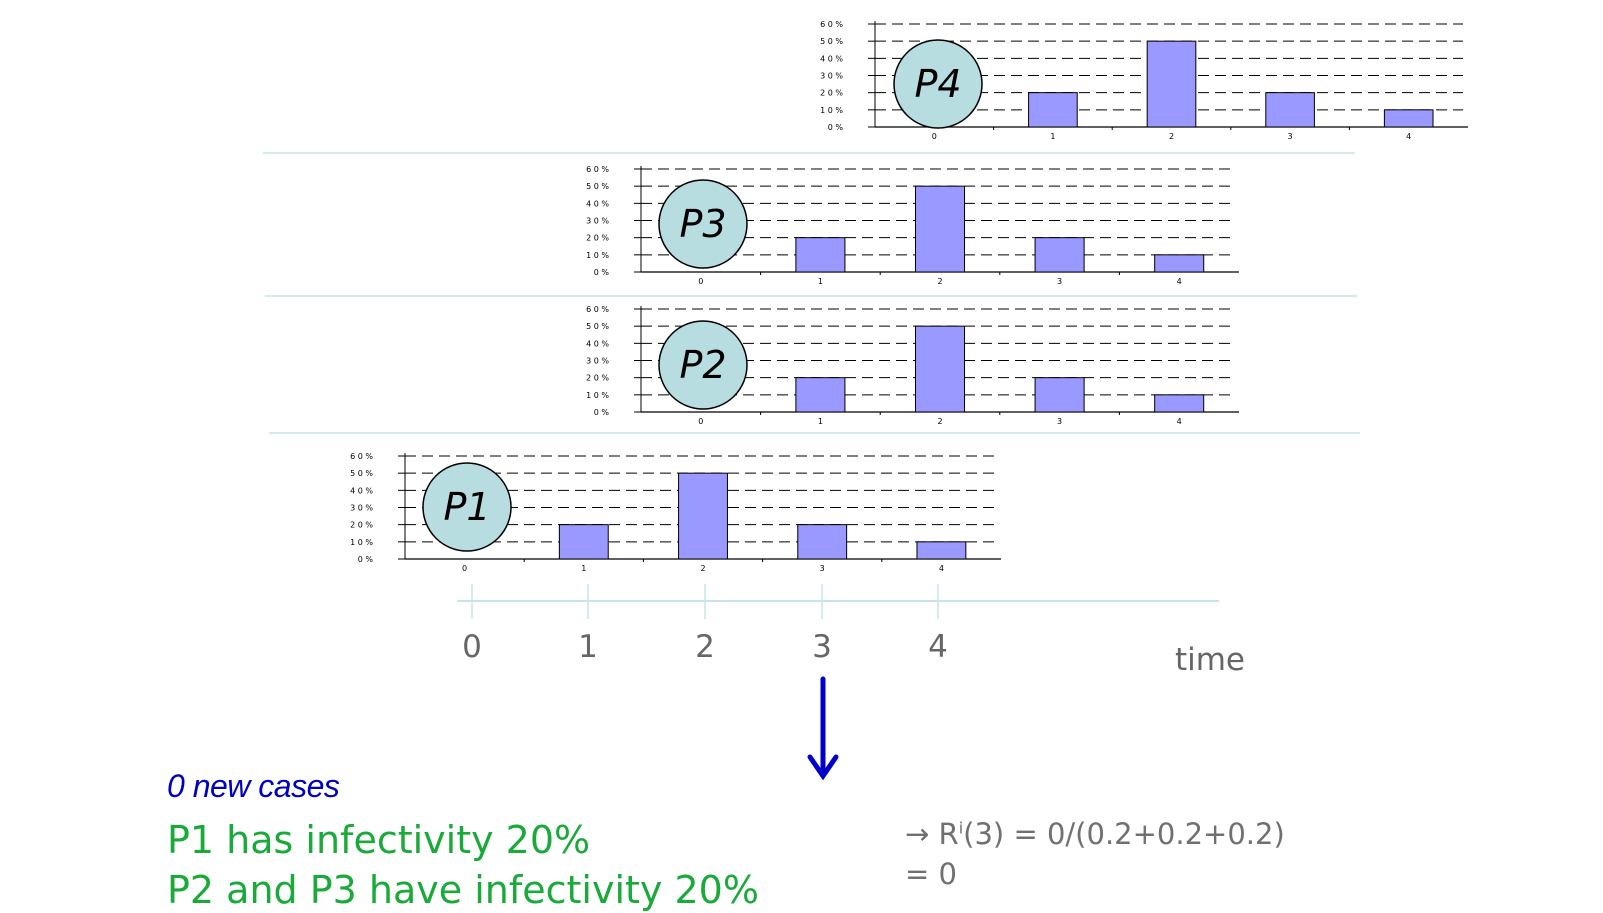 The height and width of the screenshot is (913, 1603). What do you see at coordinates (823, 728) in the screenshot?
I see `down-arrow-icon` at bounding box center [823, 728].